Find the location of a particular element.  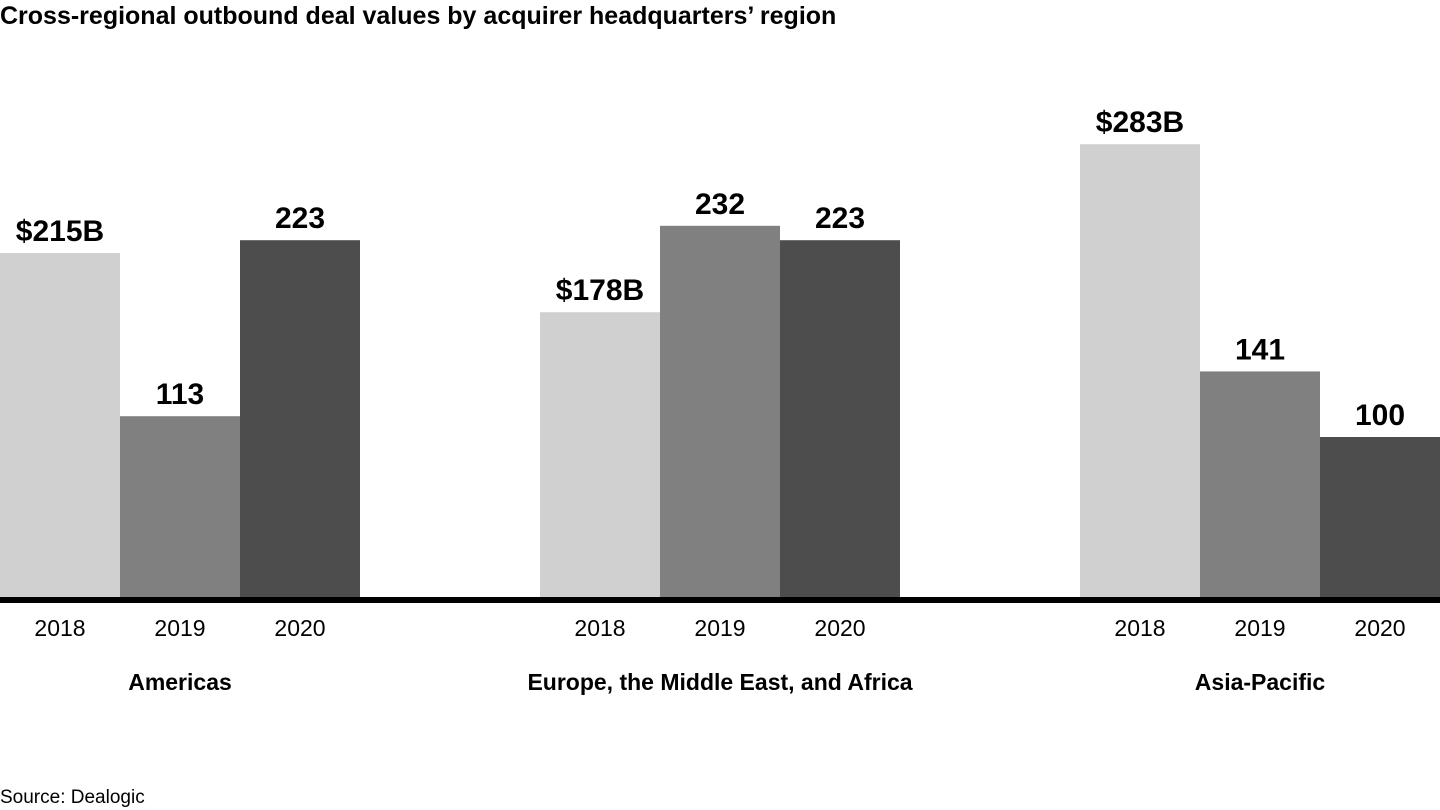

x-tick-label-europe-the-middle-east-and-africa-2019: 2019 is located at coordinates (719, 628).